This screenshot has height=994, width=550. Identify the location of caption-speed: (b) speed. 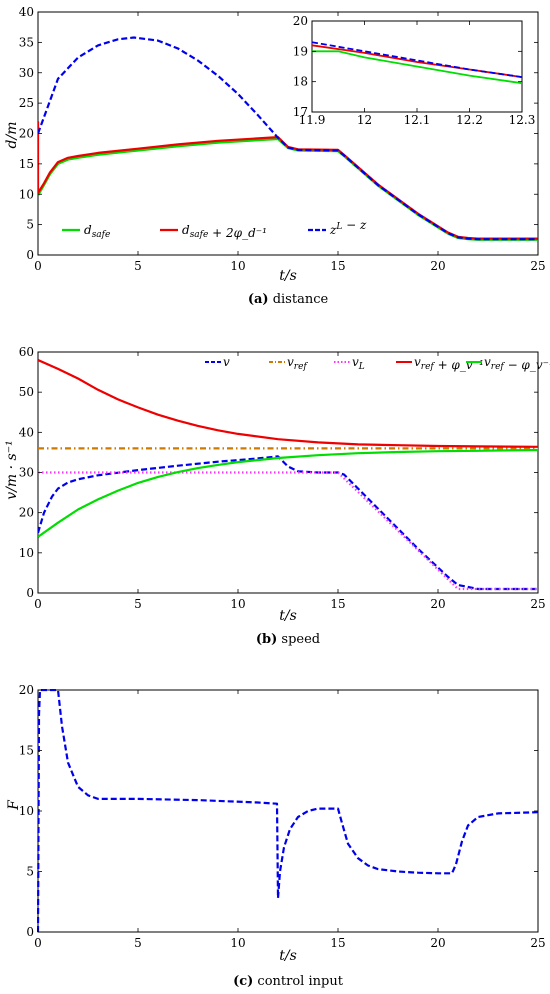
(288, 639).